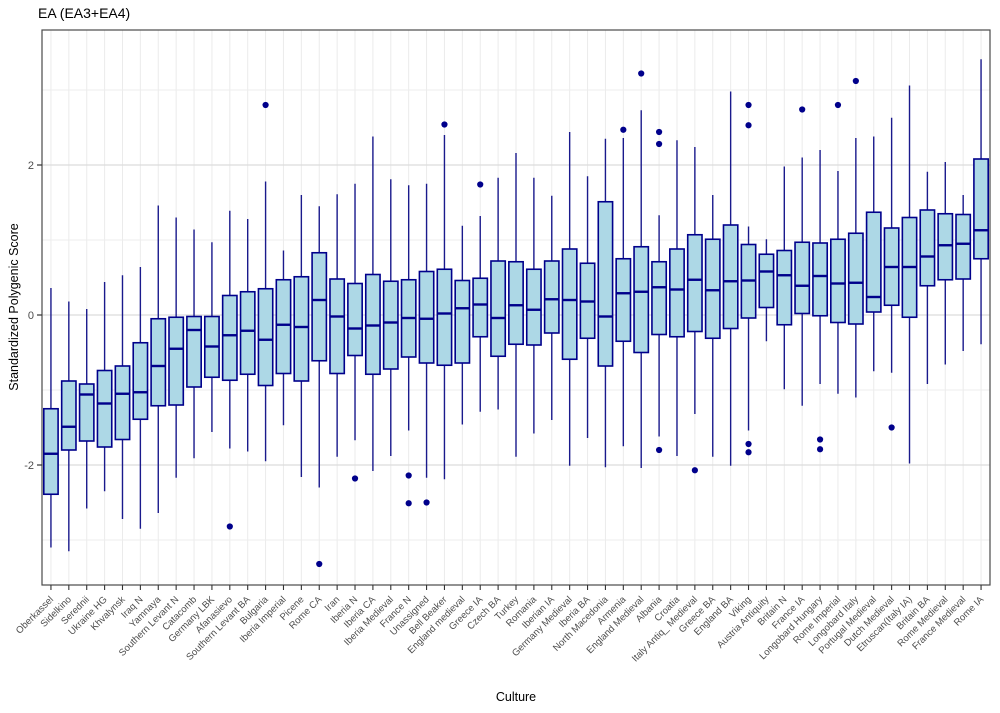 Image resolution: width=1000 pixels, height=713 pixels. I want to click on boxplot-picene, so click(301, 336).